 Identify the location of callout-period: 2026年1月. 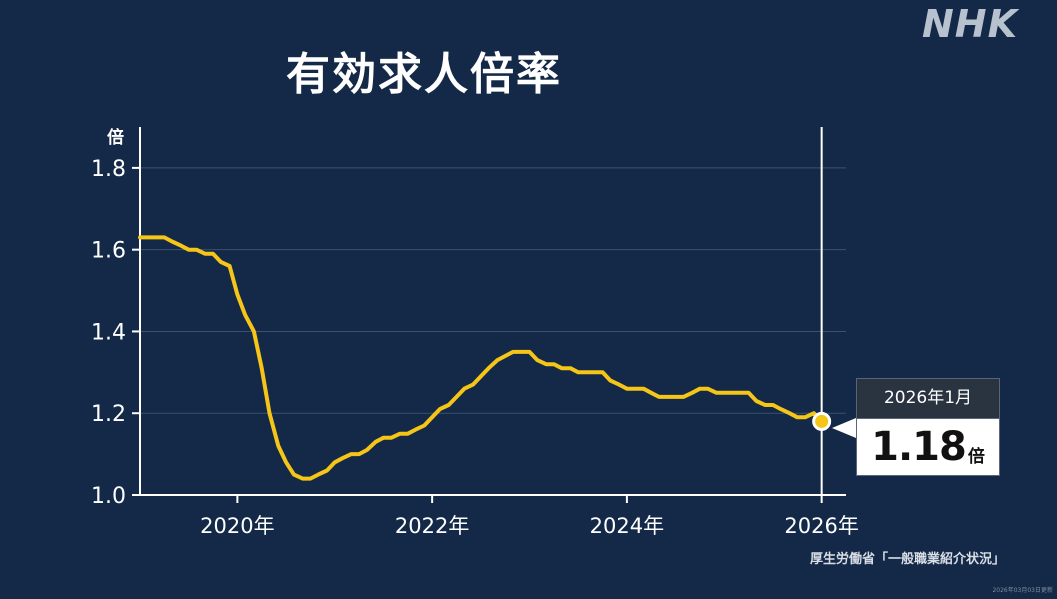
(928, 398).